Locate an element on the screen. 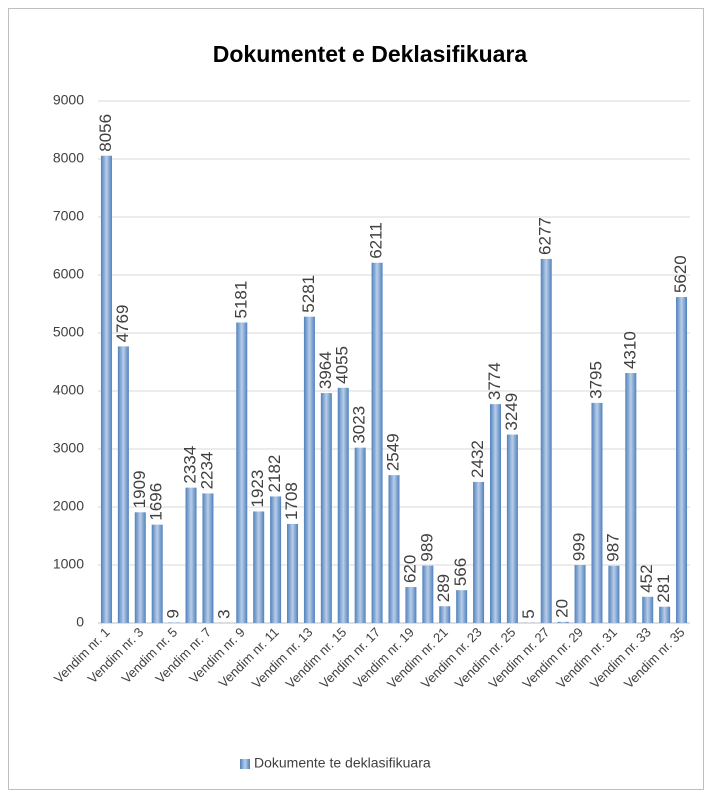 The image size is (711, 795). data-label: 281 is located at coordinates (663, 588).